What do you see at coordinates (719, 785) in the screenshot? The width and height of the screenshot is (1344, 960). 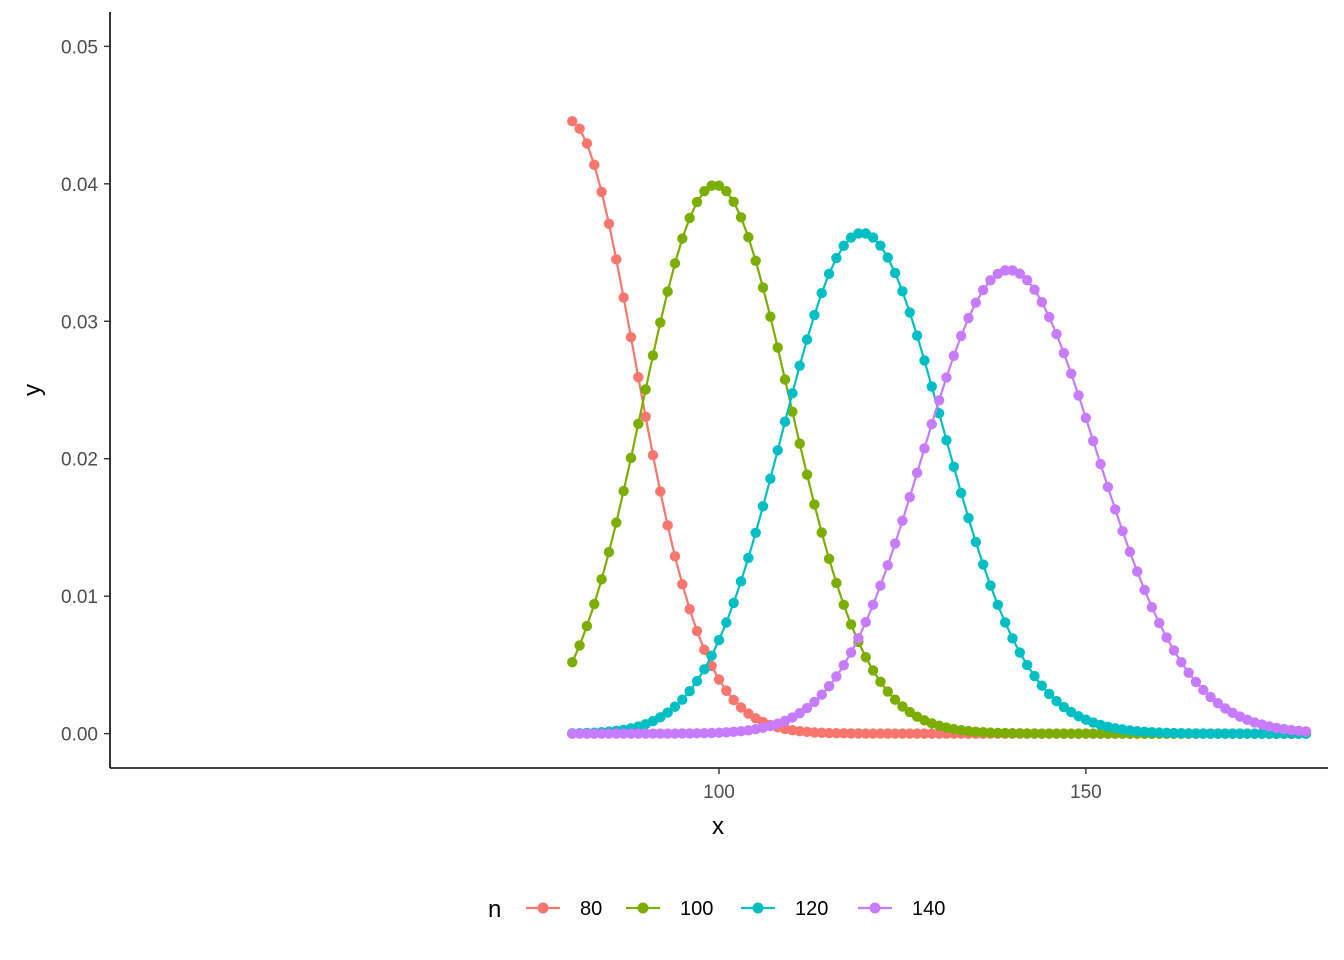 I see `x-axis: 100 150` at bounding box center [719, 785].